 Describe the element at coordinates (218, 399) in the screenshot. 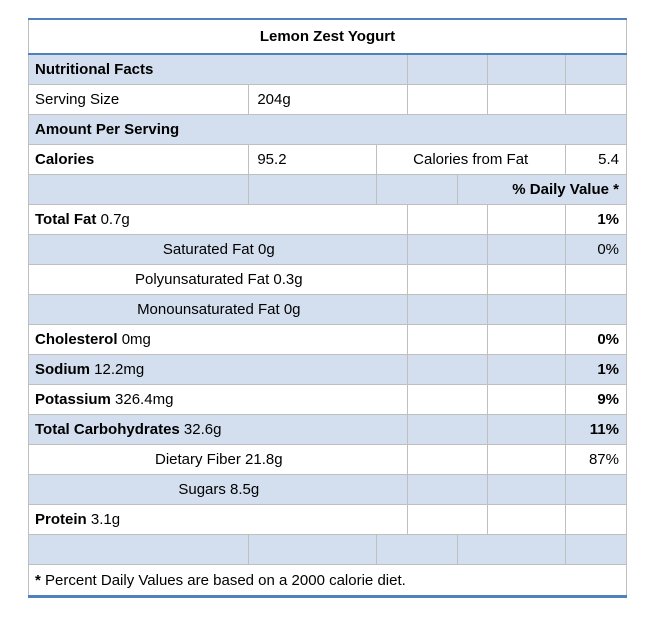

I see `nutrient-label: Potassium 326.4mg` at that location.